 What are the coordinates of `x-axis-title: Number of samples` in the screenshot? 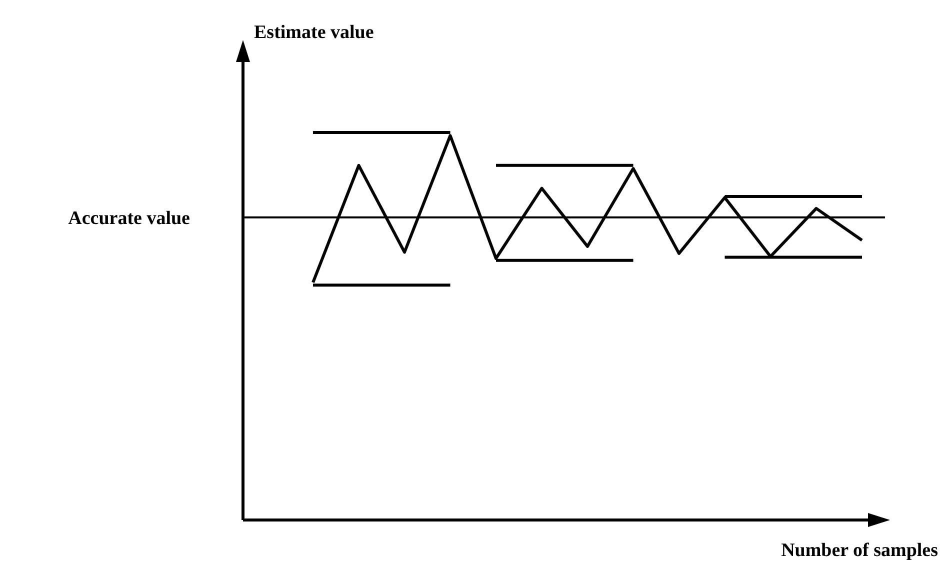 It's located at (859, 551).